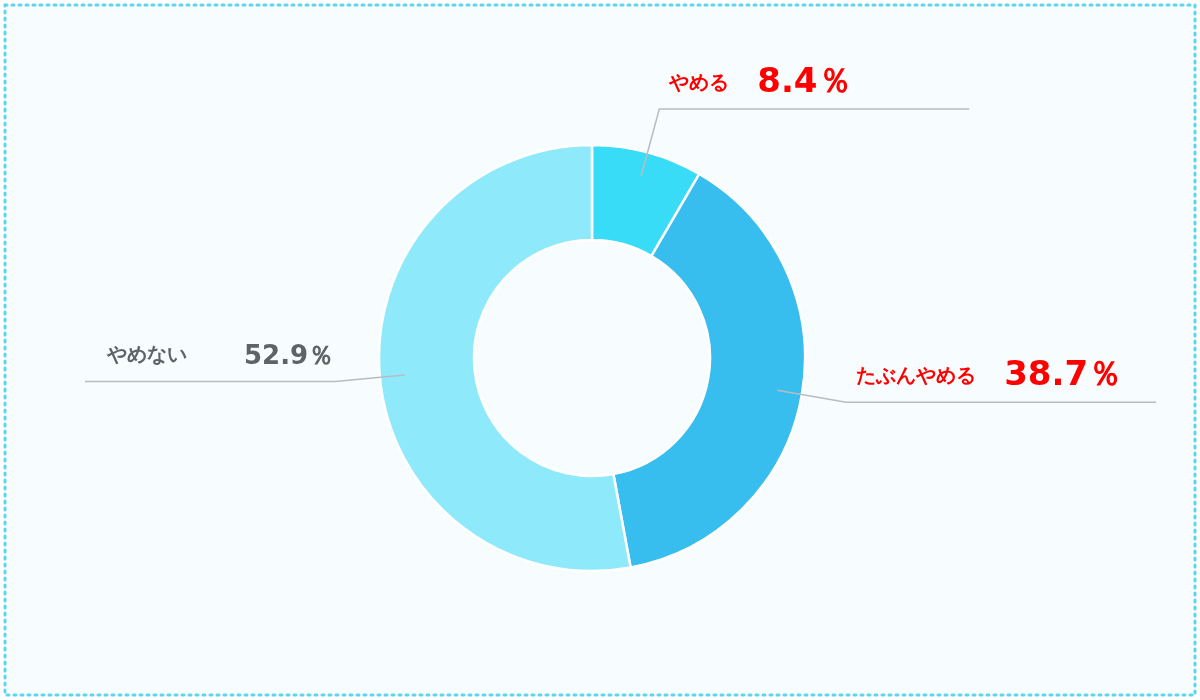  What do you see at coordinates (1063, 373) in the screenshot?
I see `data-label: 38.7％` at bounding box center [1063, 373].